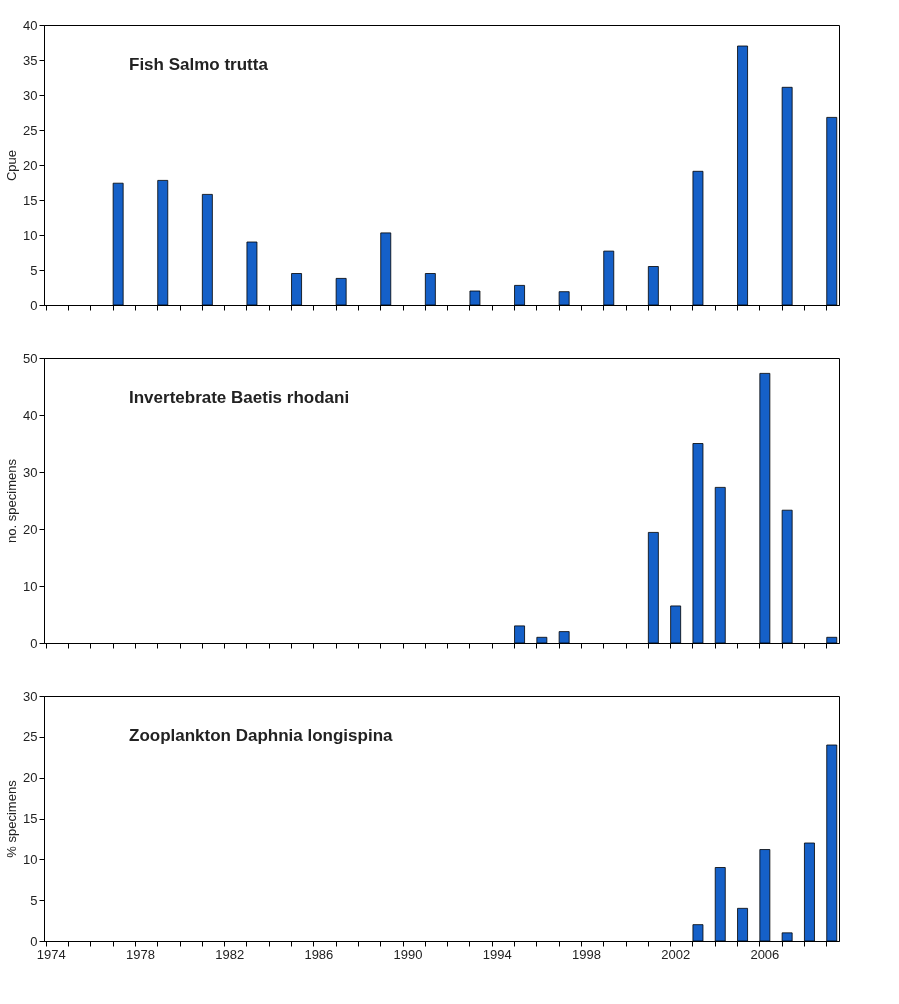 The height and width of the screenshot is (1004, 899). Describe the element at coordinates (239, 397) in the screenshot. I see `text: Invertebrate Baetis rhodani` at that location.